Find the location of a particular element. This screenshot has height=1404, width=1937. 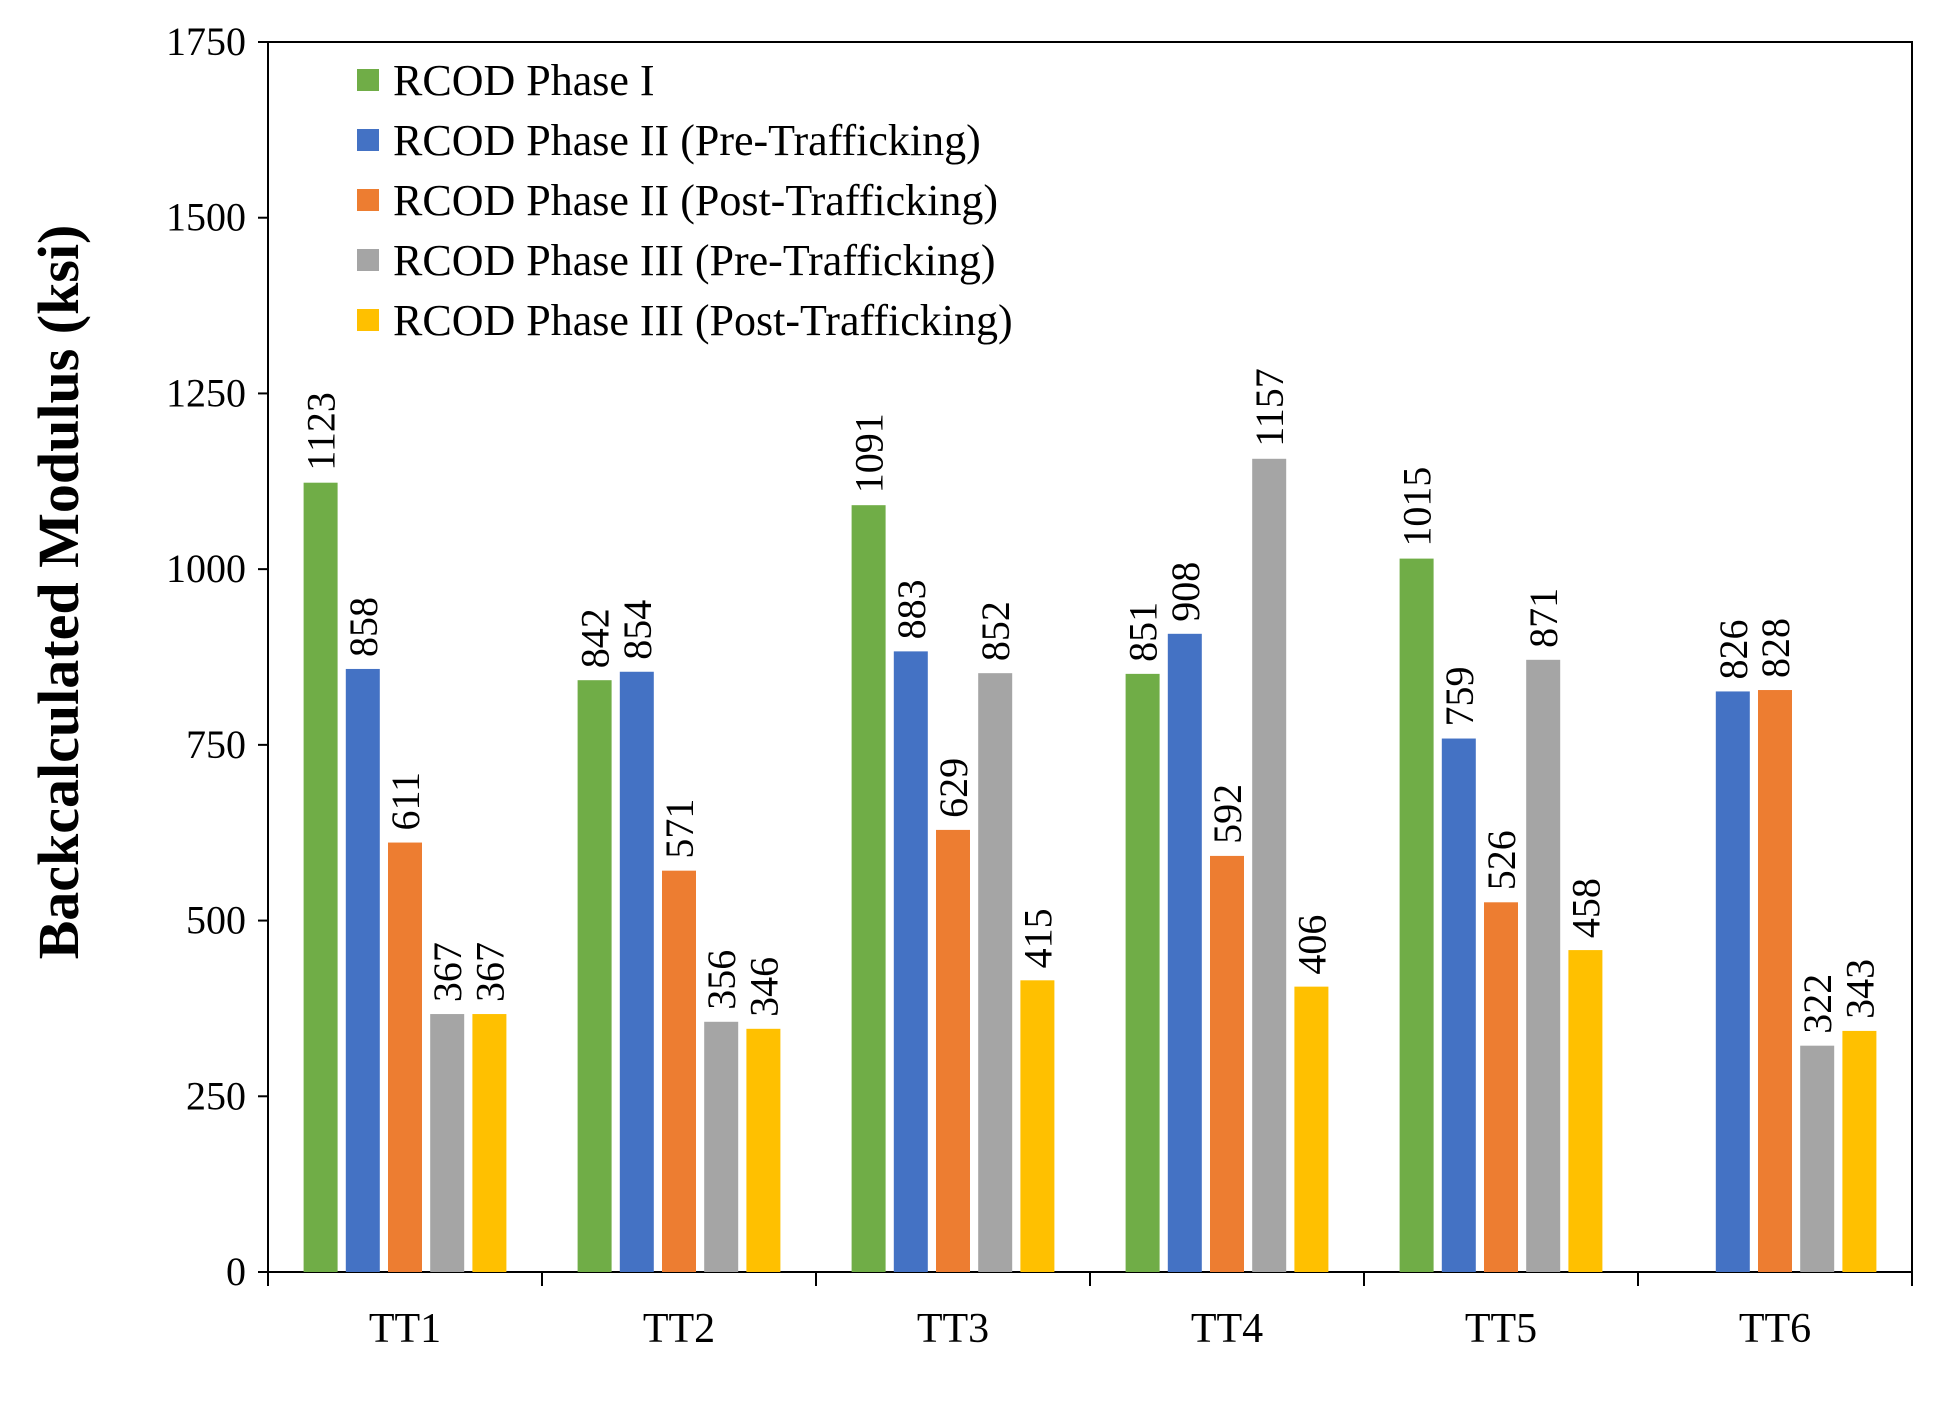

bar-data-label: 415 is located at coordinates (1037, 938).